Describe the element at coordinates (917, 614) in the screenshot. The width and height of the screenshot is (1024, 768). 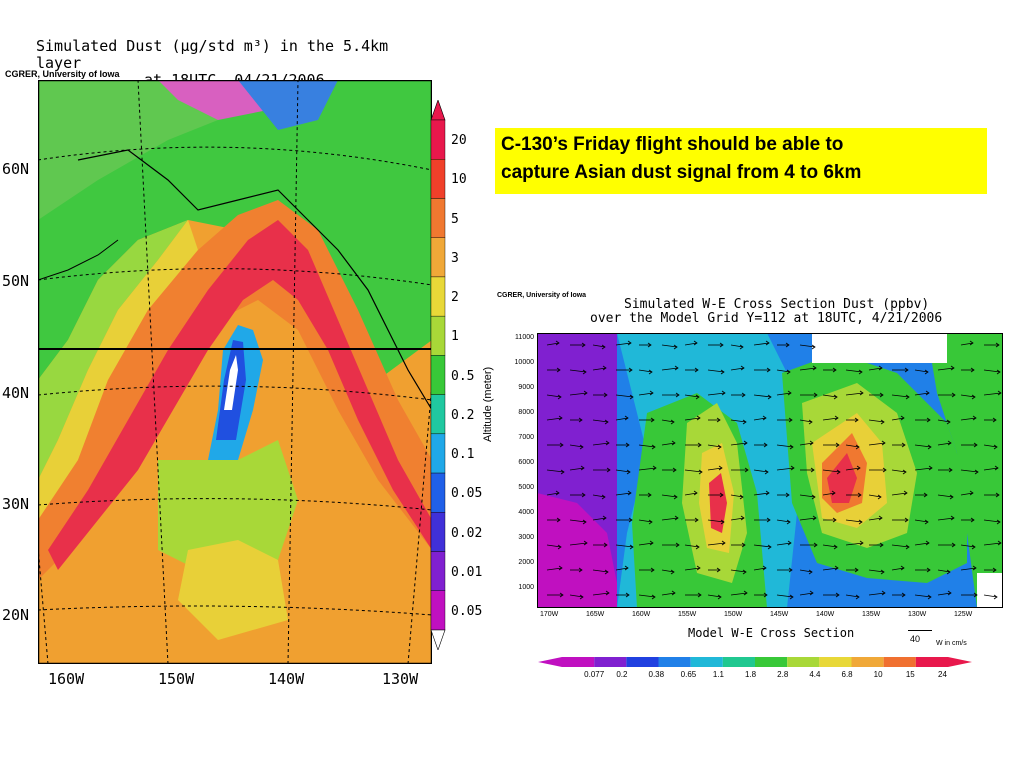
I see `xs-lon-tick: 130W` at that location.